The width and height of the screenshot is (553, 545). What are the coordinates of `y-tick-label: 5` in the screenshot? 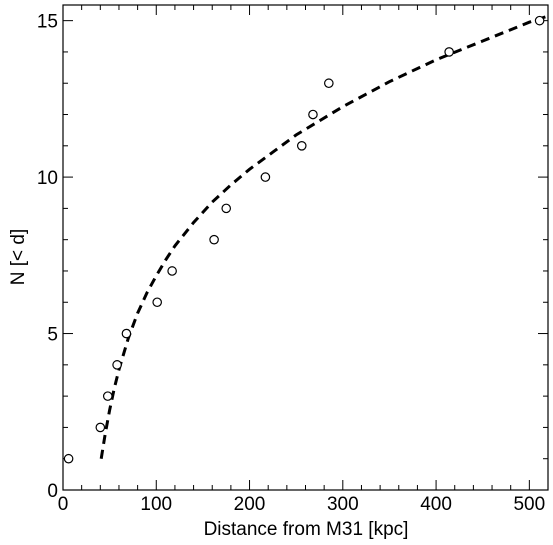 It's located at (52, 335).